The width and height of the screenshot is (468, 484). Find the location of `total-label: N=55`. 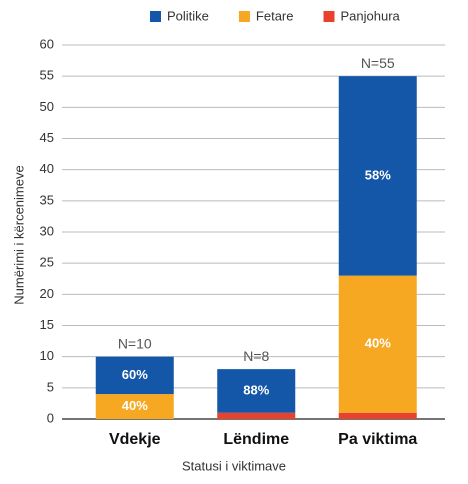

total-label: N=55 is located at coordinates (378, 63).